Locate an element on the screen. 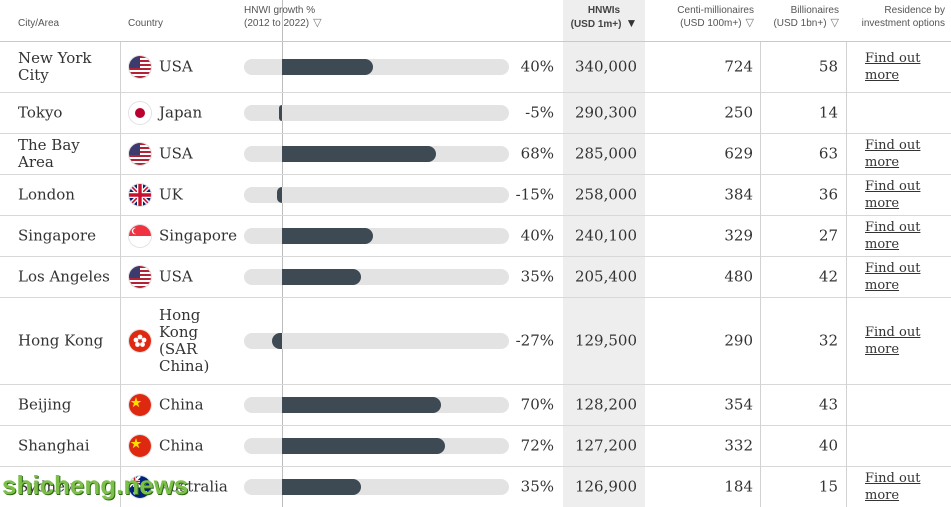 This screenshot has height=507, width=951. header-hnwi-sublabel: (USD 1m+) is located at coordinates (596, 24).